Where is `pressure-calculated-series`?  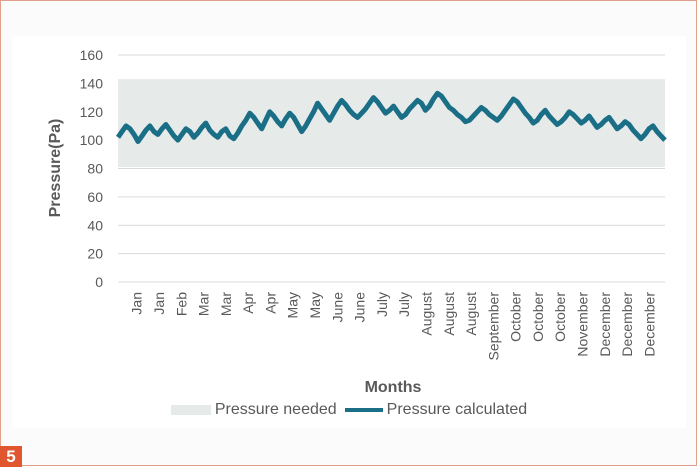
pressure-calculated-series is located at coordinates (391, 117).